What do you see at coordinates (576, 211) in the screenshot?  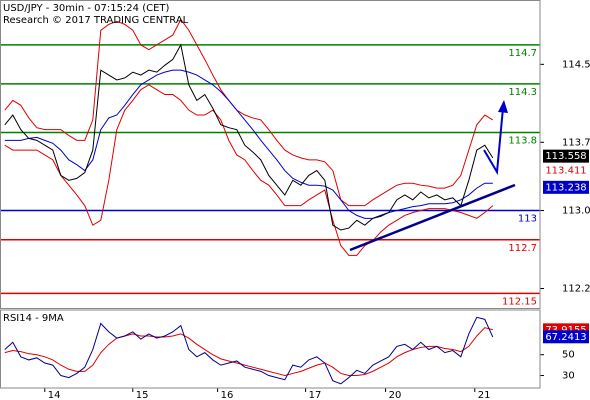 I see `y-tick-label: 113.0` at bounding box center [576, 211].